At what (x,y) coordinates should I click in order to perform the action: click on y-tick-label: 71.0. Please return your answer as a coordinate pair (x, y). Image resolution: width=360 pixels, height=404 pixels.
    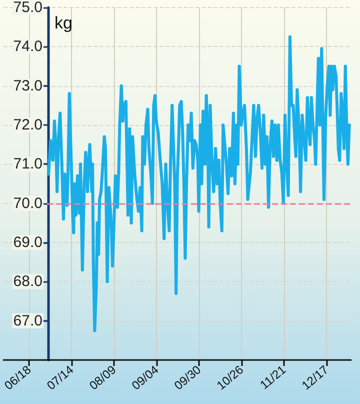
    Looking at the image, I should click on (27, 164).